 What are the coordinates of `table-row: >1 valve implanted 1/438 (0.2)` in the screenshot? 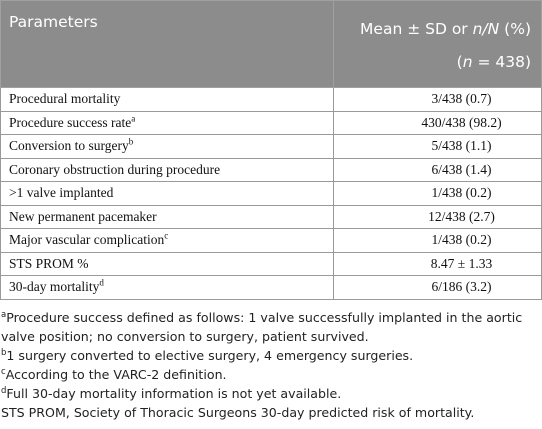 It's located at (271, 193).